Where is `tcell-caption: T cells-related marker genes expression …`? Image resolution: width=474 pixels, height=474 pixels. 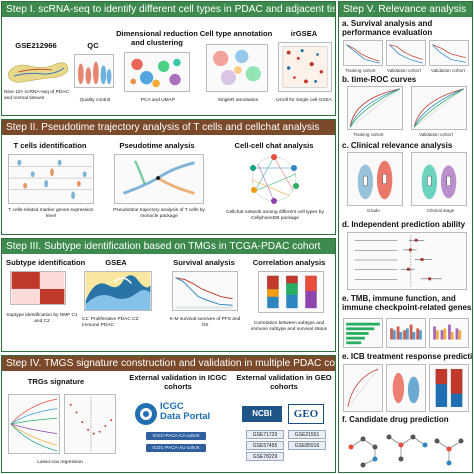 tcell-caption: T cells-related marker genes expression … is located at coordinates (51, 213).